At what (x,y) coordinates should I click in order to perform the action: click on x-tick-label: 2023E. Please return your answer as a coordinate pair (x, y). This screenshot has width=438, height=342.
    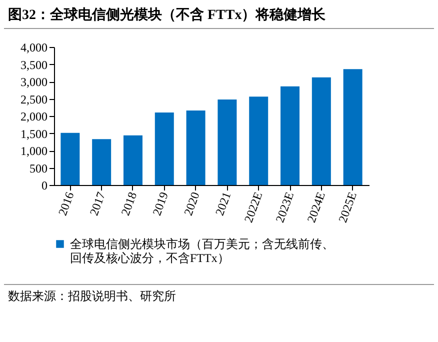
    Looking at the image, I should click on (284, 207).